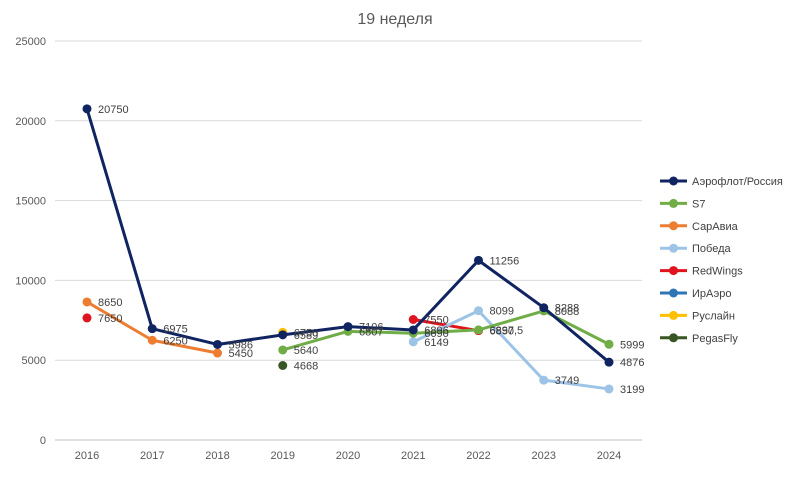 The image size is (790, 489). What do you see at coordinates (632, 363) in the screenshot?
I see `data-label: 4876` at bounding box center [632, 363].